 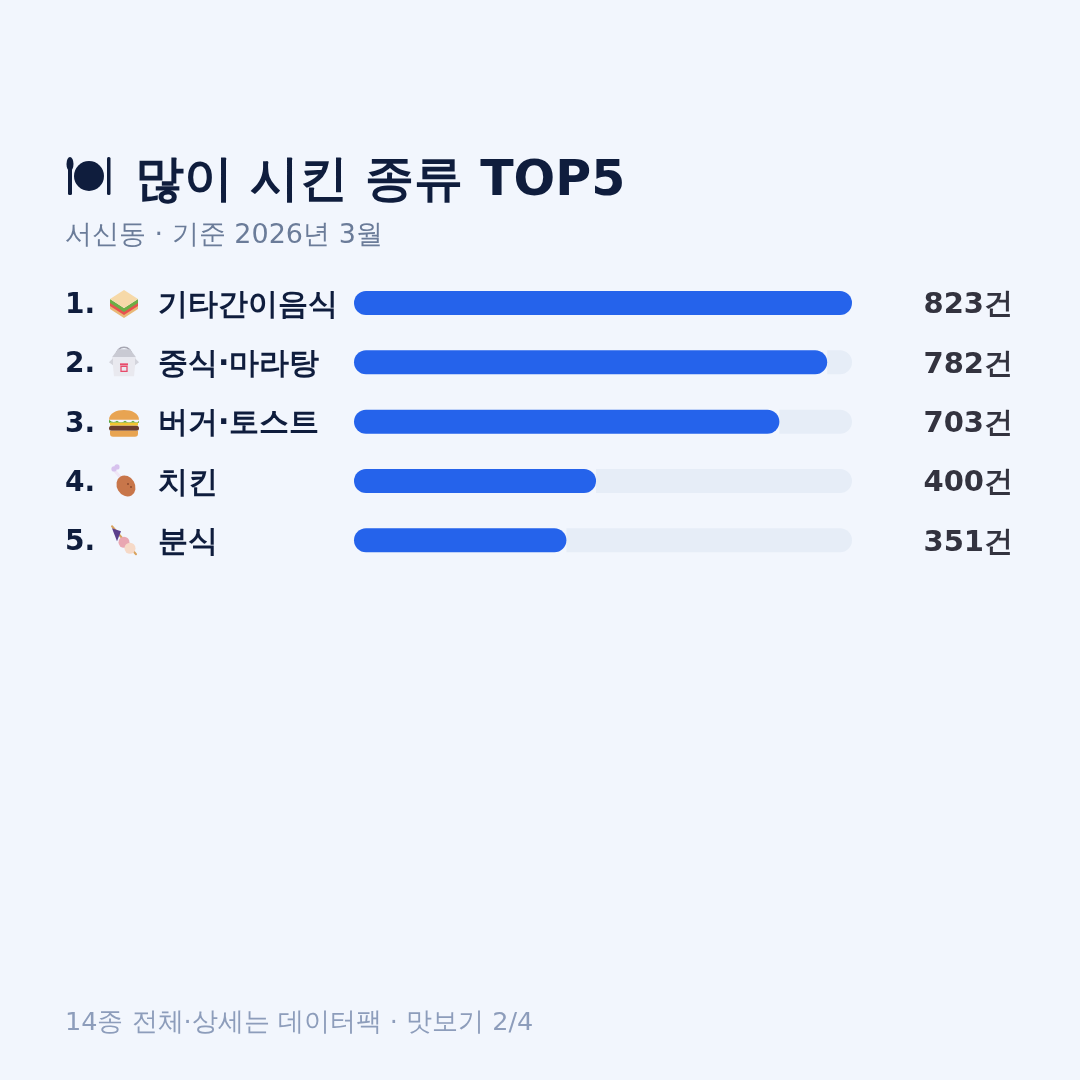 I want to click on y-tick-label: 중식·마라탕, so click(x=239, y=363).